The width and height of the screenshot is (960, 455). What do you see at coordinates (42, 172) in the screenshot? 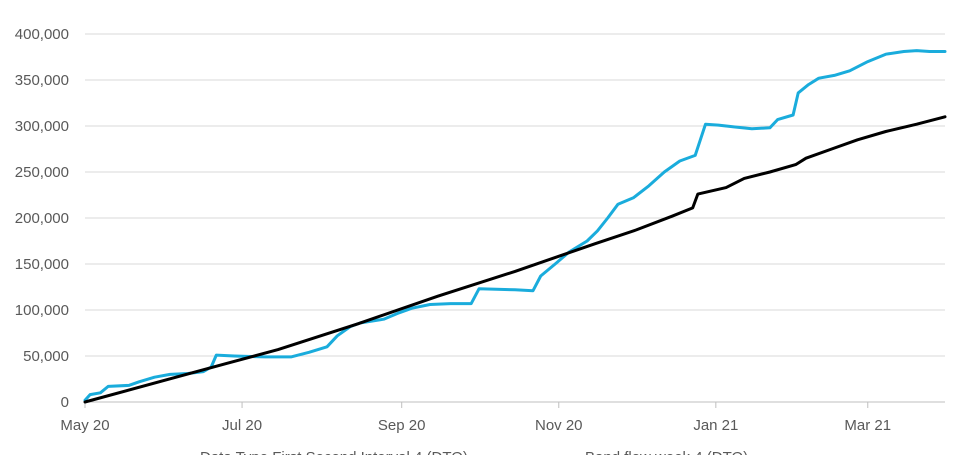
I see `y-tick-label: 250,000` at bounding box center [42, 172].